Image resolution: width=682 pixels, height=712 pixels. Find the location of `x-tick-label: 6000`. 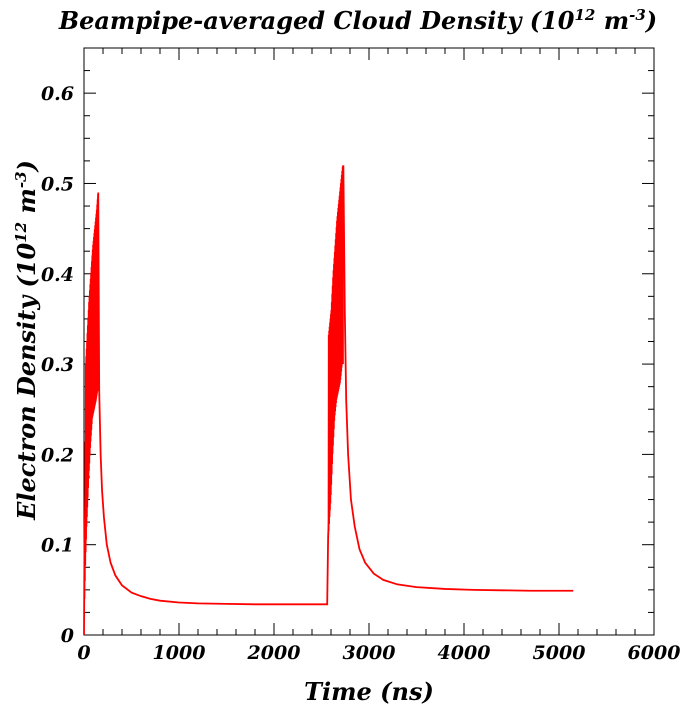

x-tick-label: 6000 is located at coordinates (654, 653).